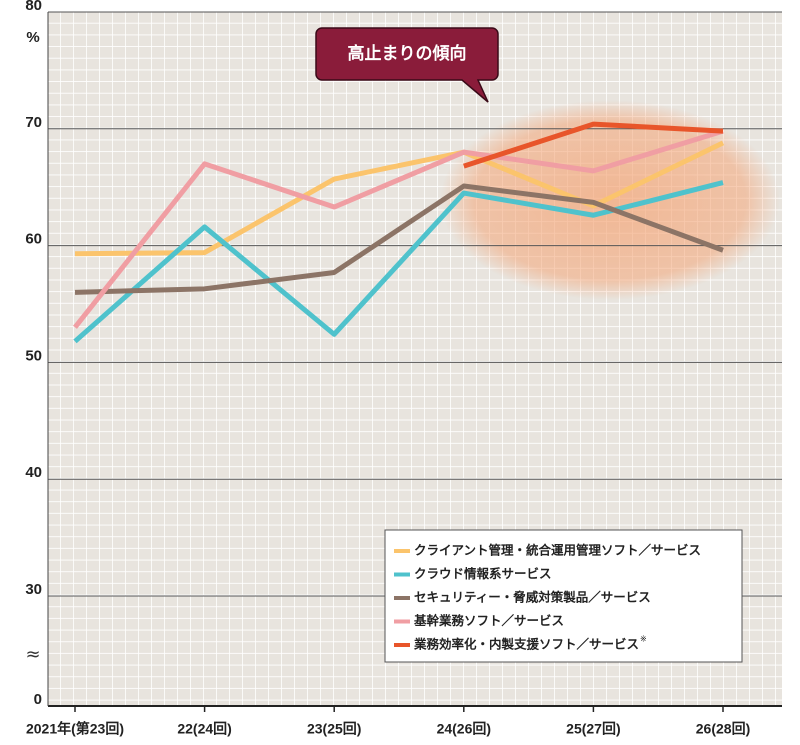 The height and width of the screenshot is (745, 800). I want to click on x-tick-label: 2021年(第23回), so click(75, 729).